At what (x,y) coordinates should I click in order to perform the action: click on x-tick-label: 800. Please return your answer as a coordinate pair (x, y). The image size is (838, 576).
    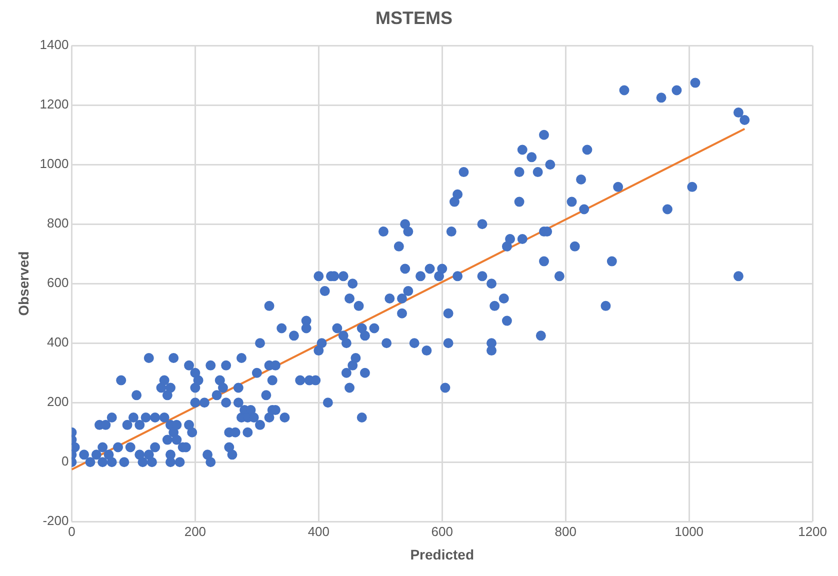
    Looking at the image, I should click on (565, 531).